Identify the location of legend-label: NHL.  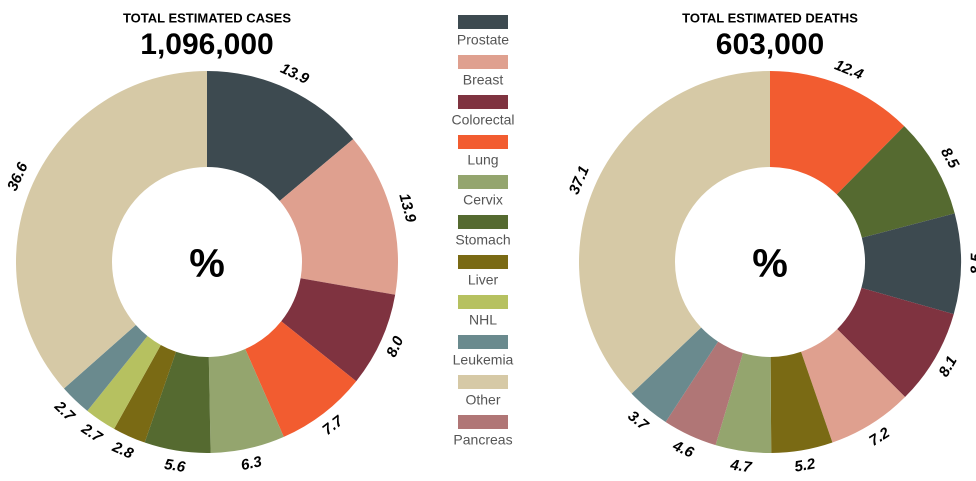
(483, 320).